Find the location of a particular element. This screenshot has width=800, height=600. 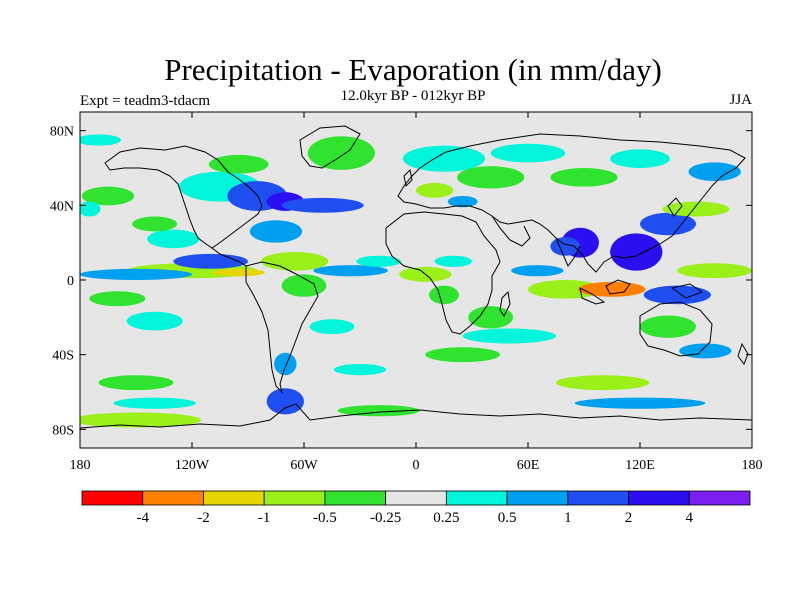

lon-tick-label-5: 120E is located at coordinates (640, 465).